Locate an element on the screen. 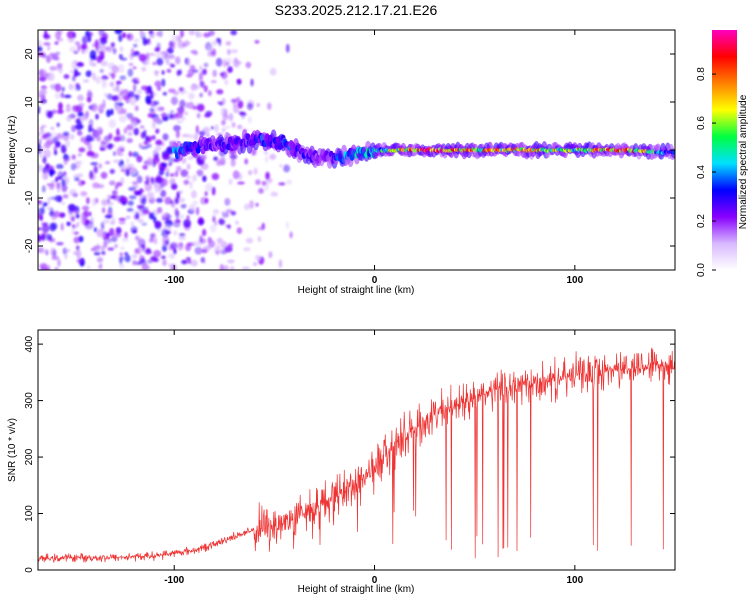 Image resolution: width=750 pixels, height=605 pixels. spectrogram-ridge-cell is located at coordinates (235, 147).